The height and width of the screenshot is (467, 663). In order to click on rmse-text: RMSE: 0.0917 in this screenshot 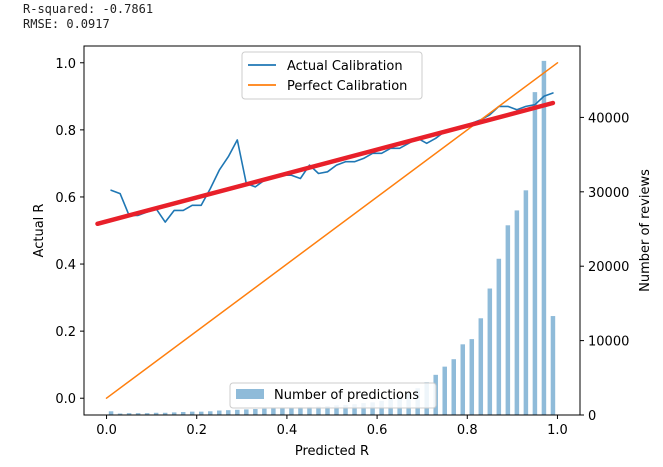, I will do `click(66, 24)`.